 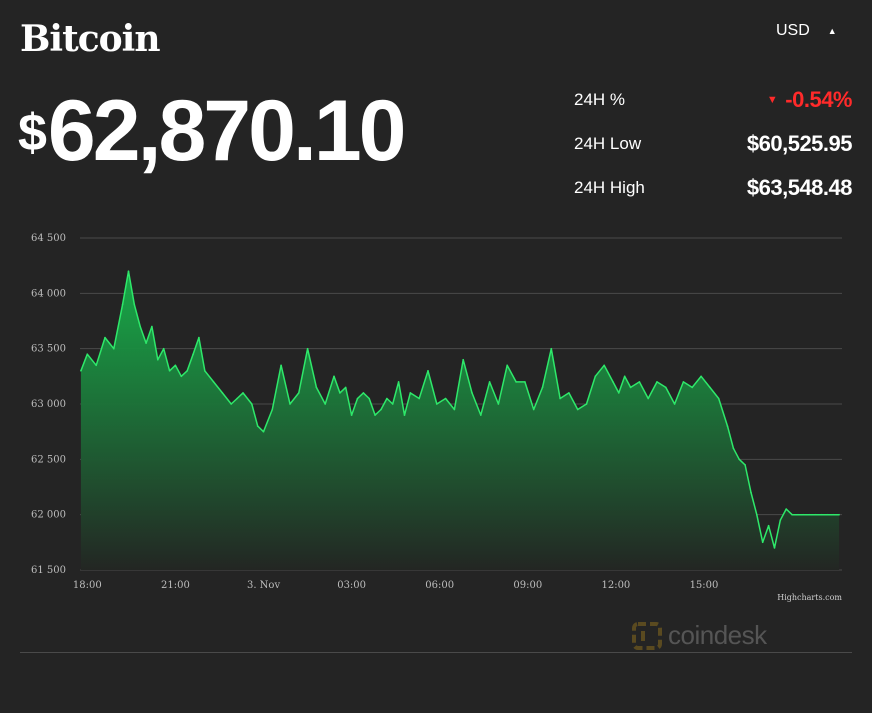 I want to click on footer-divider, so click(x=436, y=652).